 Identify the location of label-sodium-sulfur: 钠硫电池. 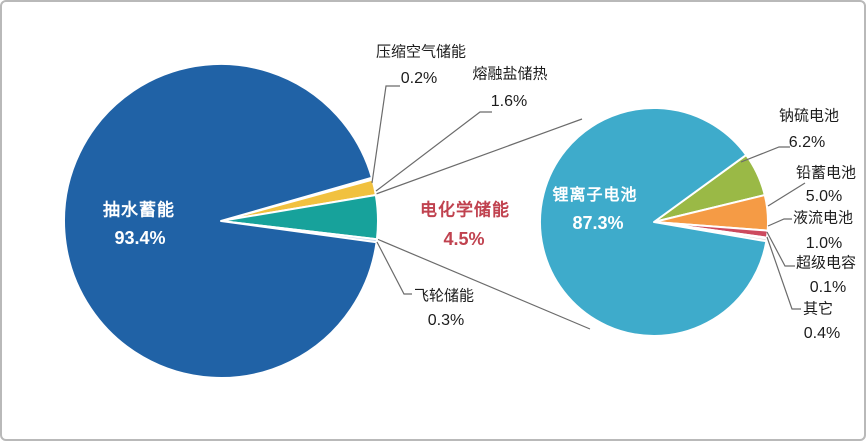
(809, 116).